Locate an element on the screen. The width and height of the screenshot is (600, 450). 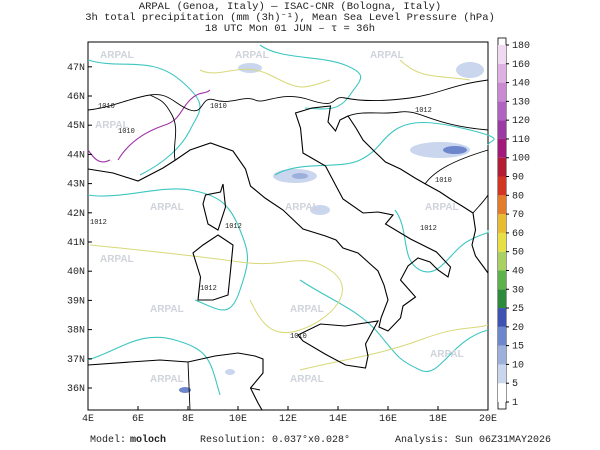
colorbar-label: 30 is located at coordinates (518, 290).